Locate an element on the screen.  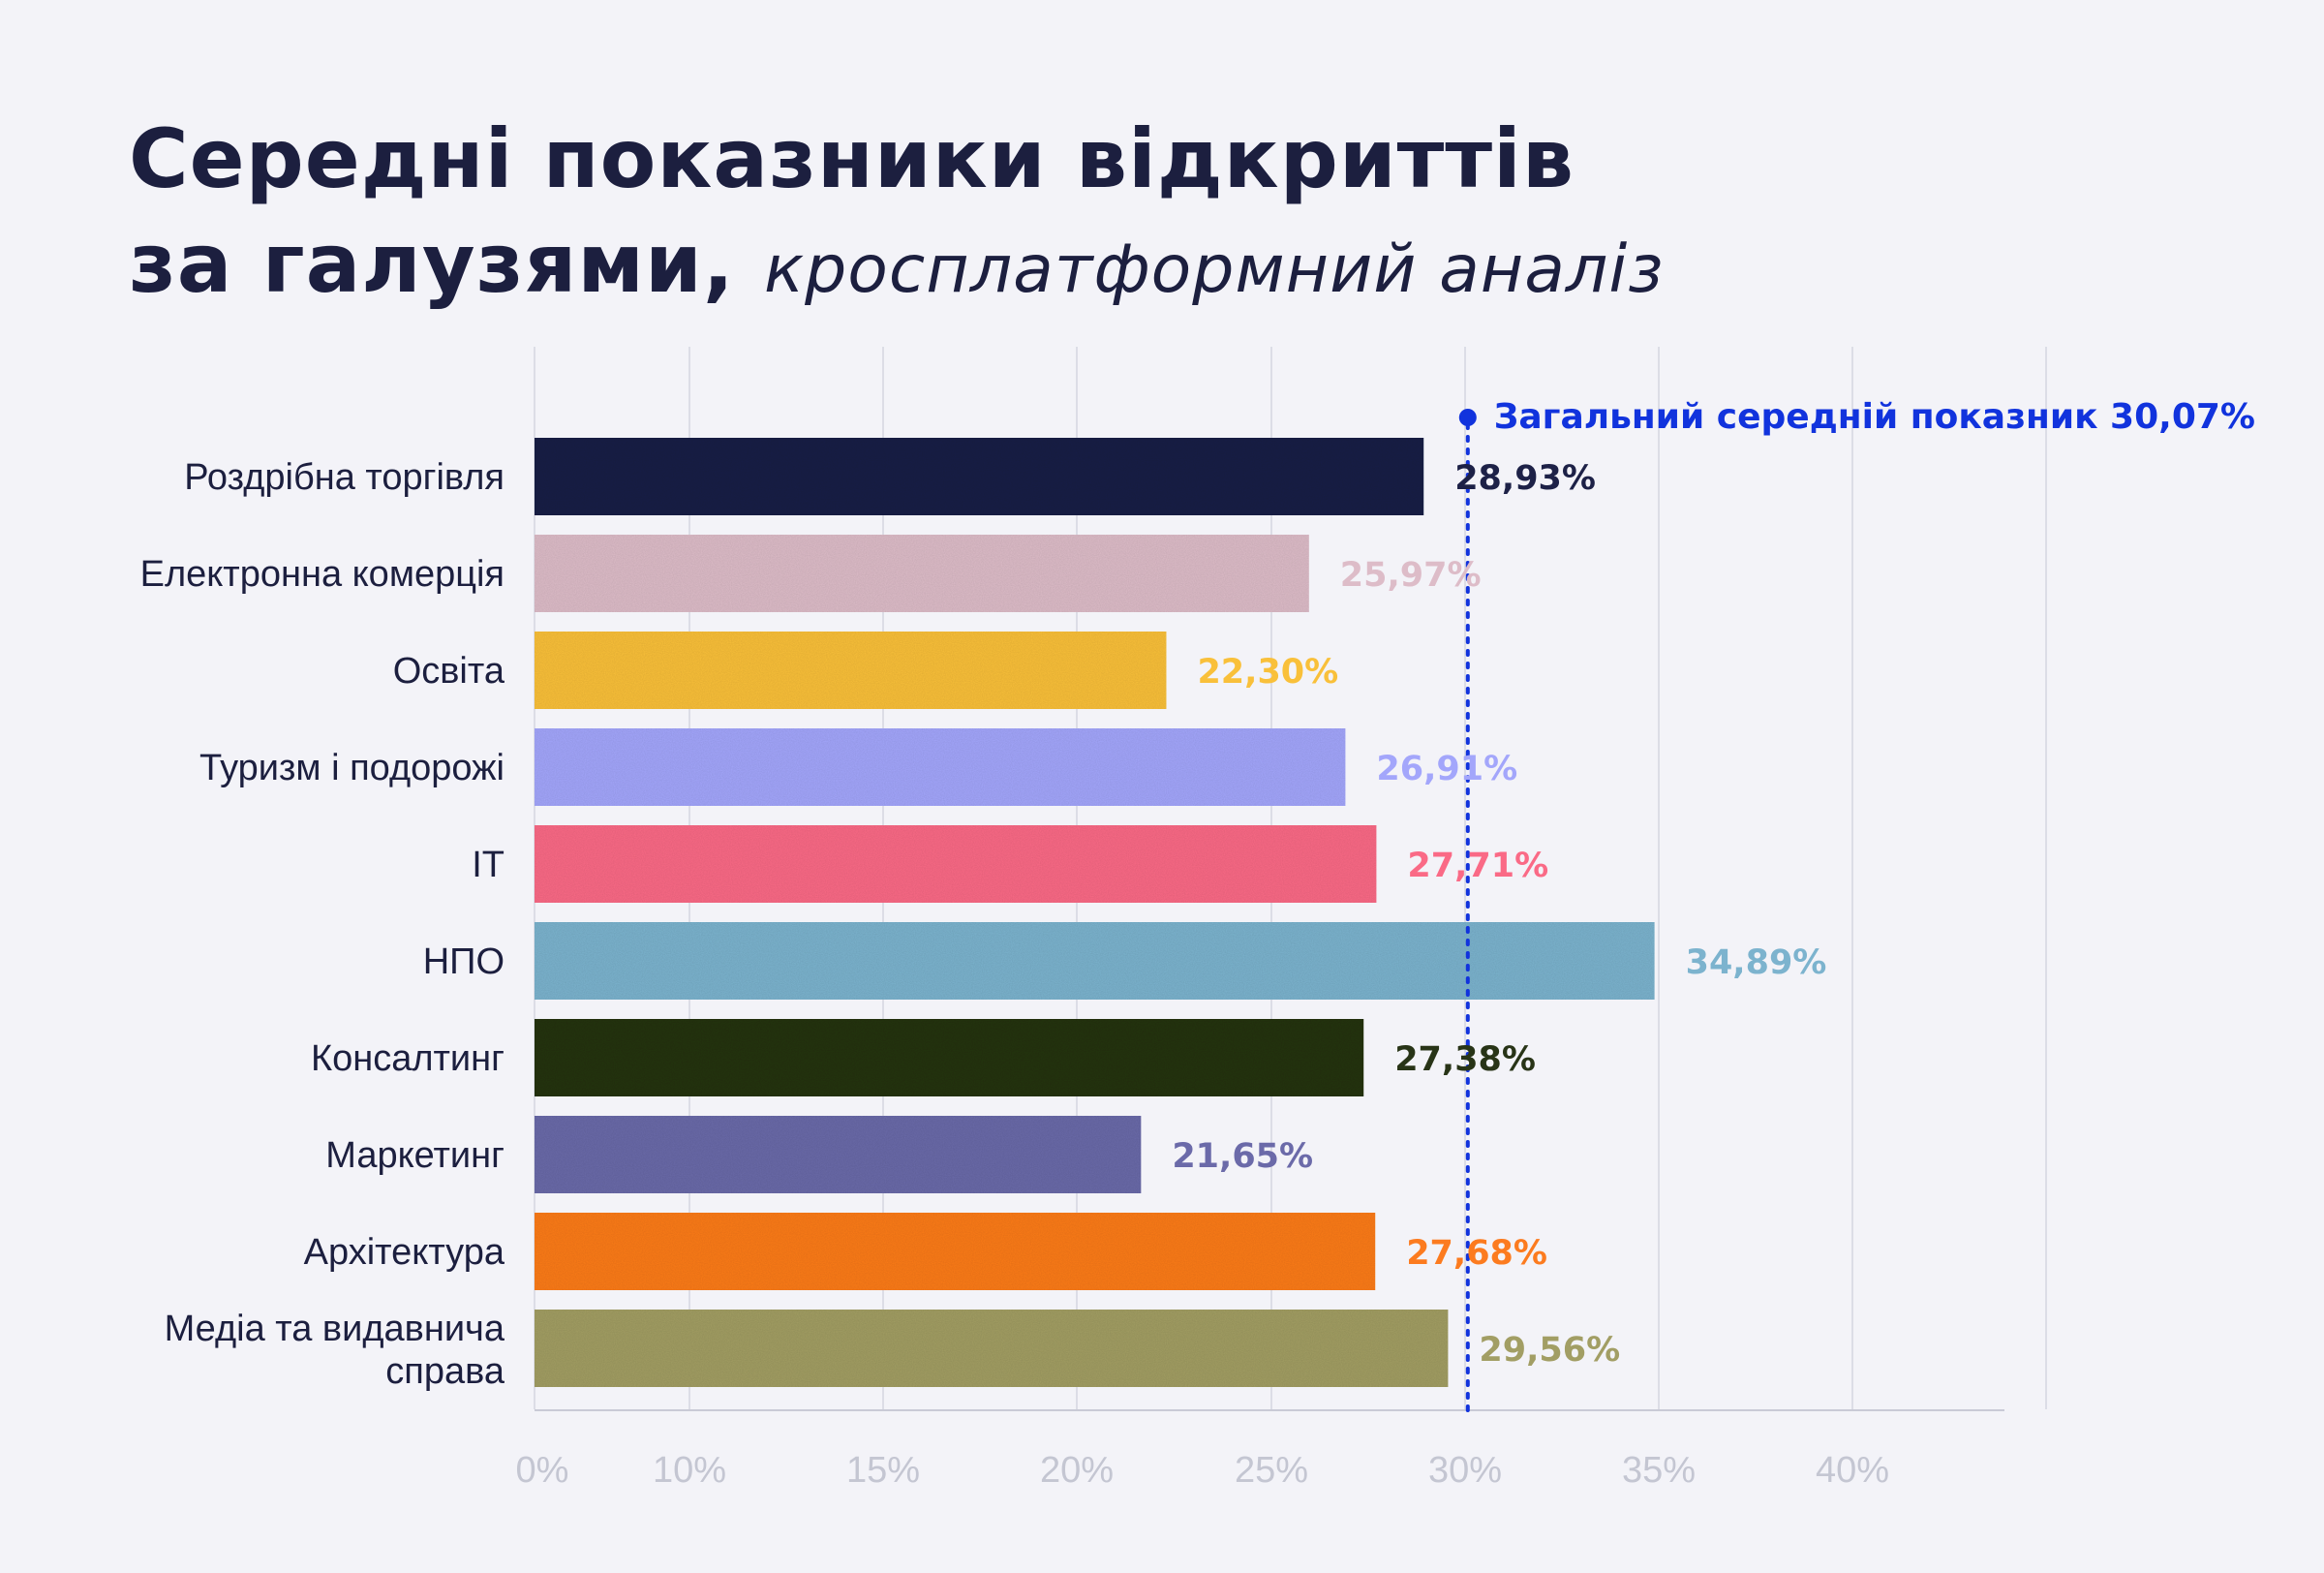
average-reference-label: Загальний середній показник 30,07% is located at coordinates (1875, 417).